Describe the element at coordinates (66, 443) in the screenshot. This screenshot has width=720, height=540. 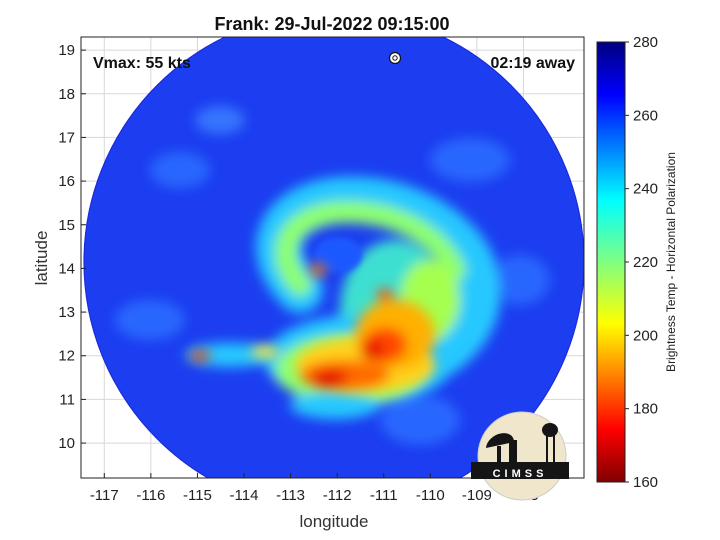
I see `y-tick-label: 10` at that location.